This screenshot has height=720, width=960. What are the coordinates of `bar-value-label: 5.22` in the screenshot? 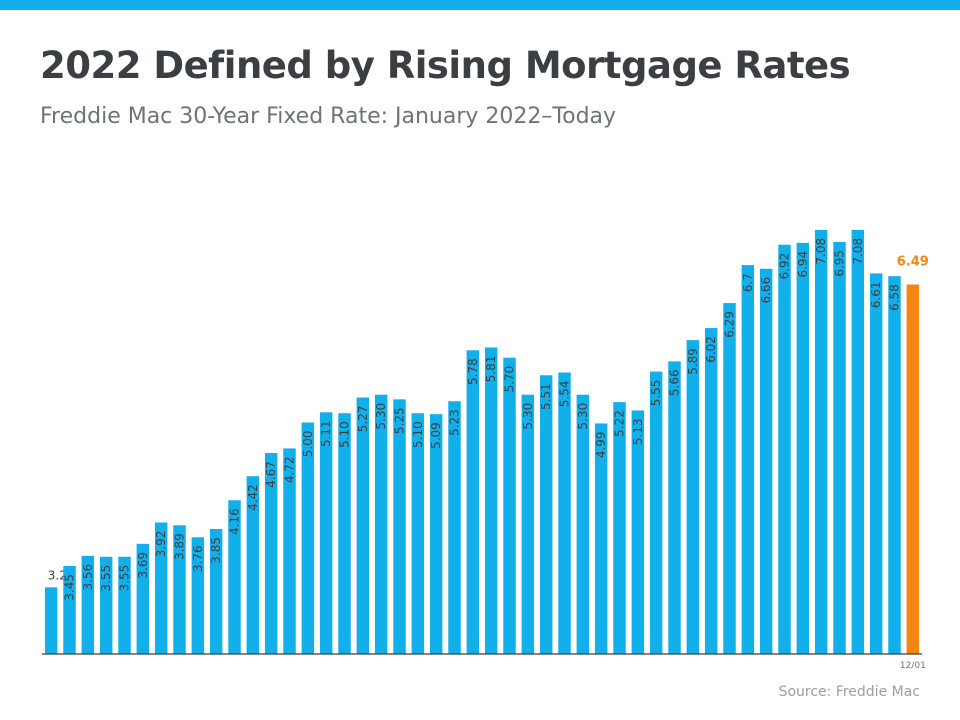 It's located at (620, 423).